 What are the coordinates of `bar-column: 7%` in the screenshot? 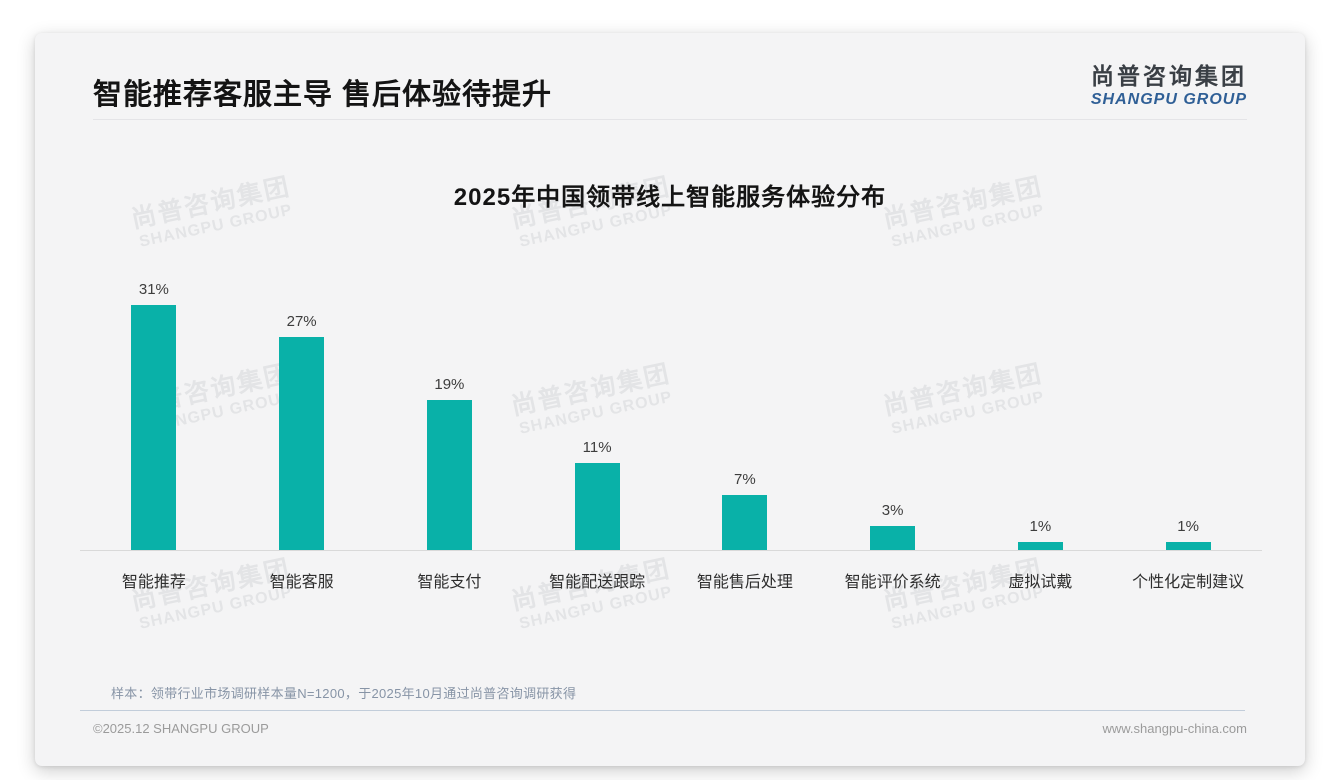 It's located at (745, 510).